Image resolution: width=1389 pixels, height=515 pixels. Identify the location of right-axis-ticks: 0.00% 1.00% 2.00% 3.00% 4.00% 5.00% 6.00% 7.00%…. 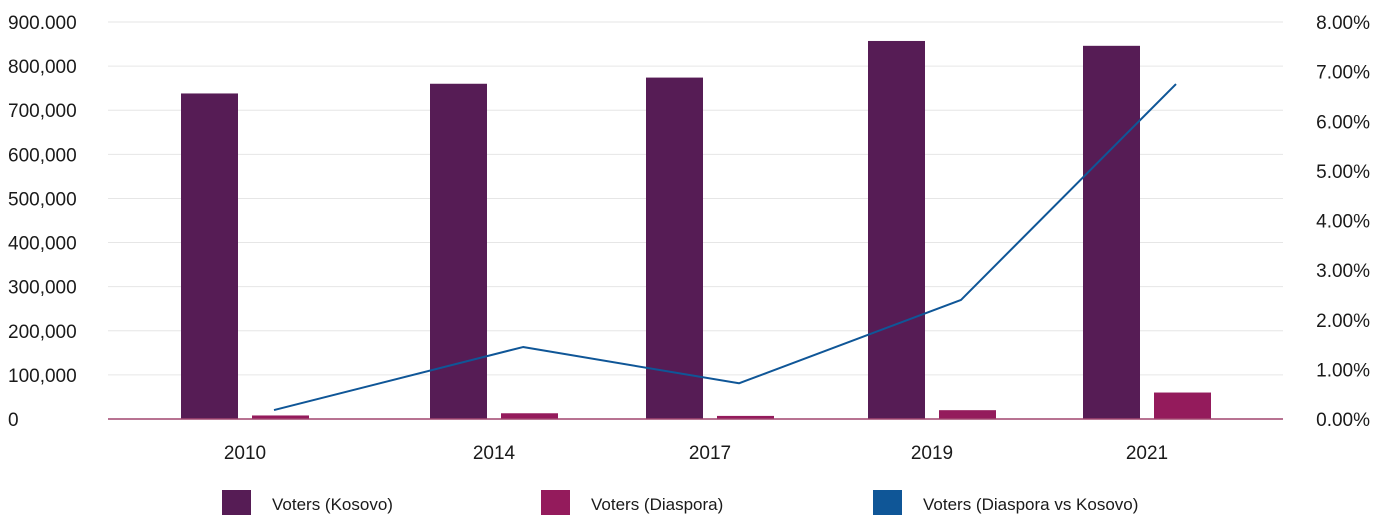
(1343, 222).